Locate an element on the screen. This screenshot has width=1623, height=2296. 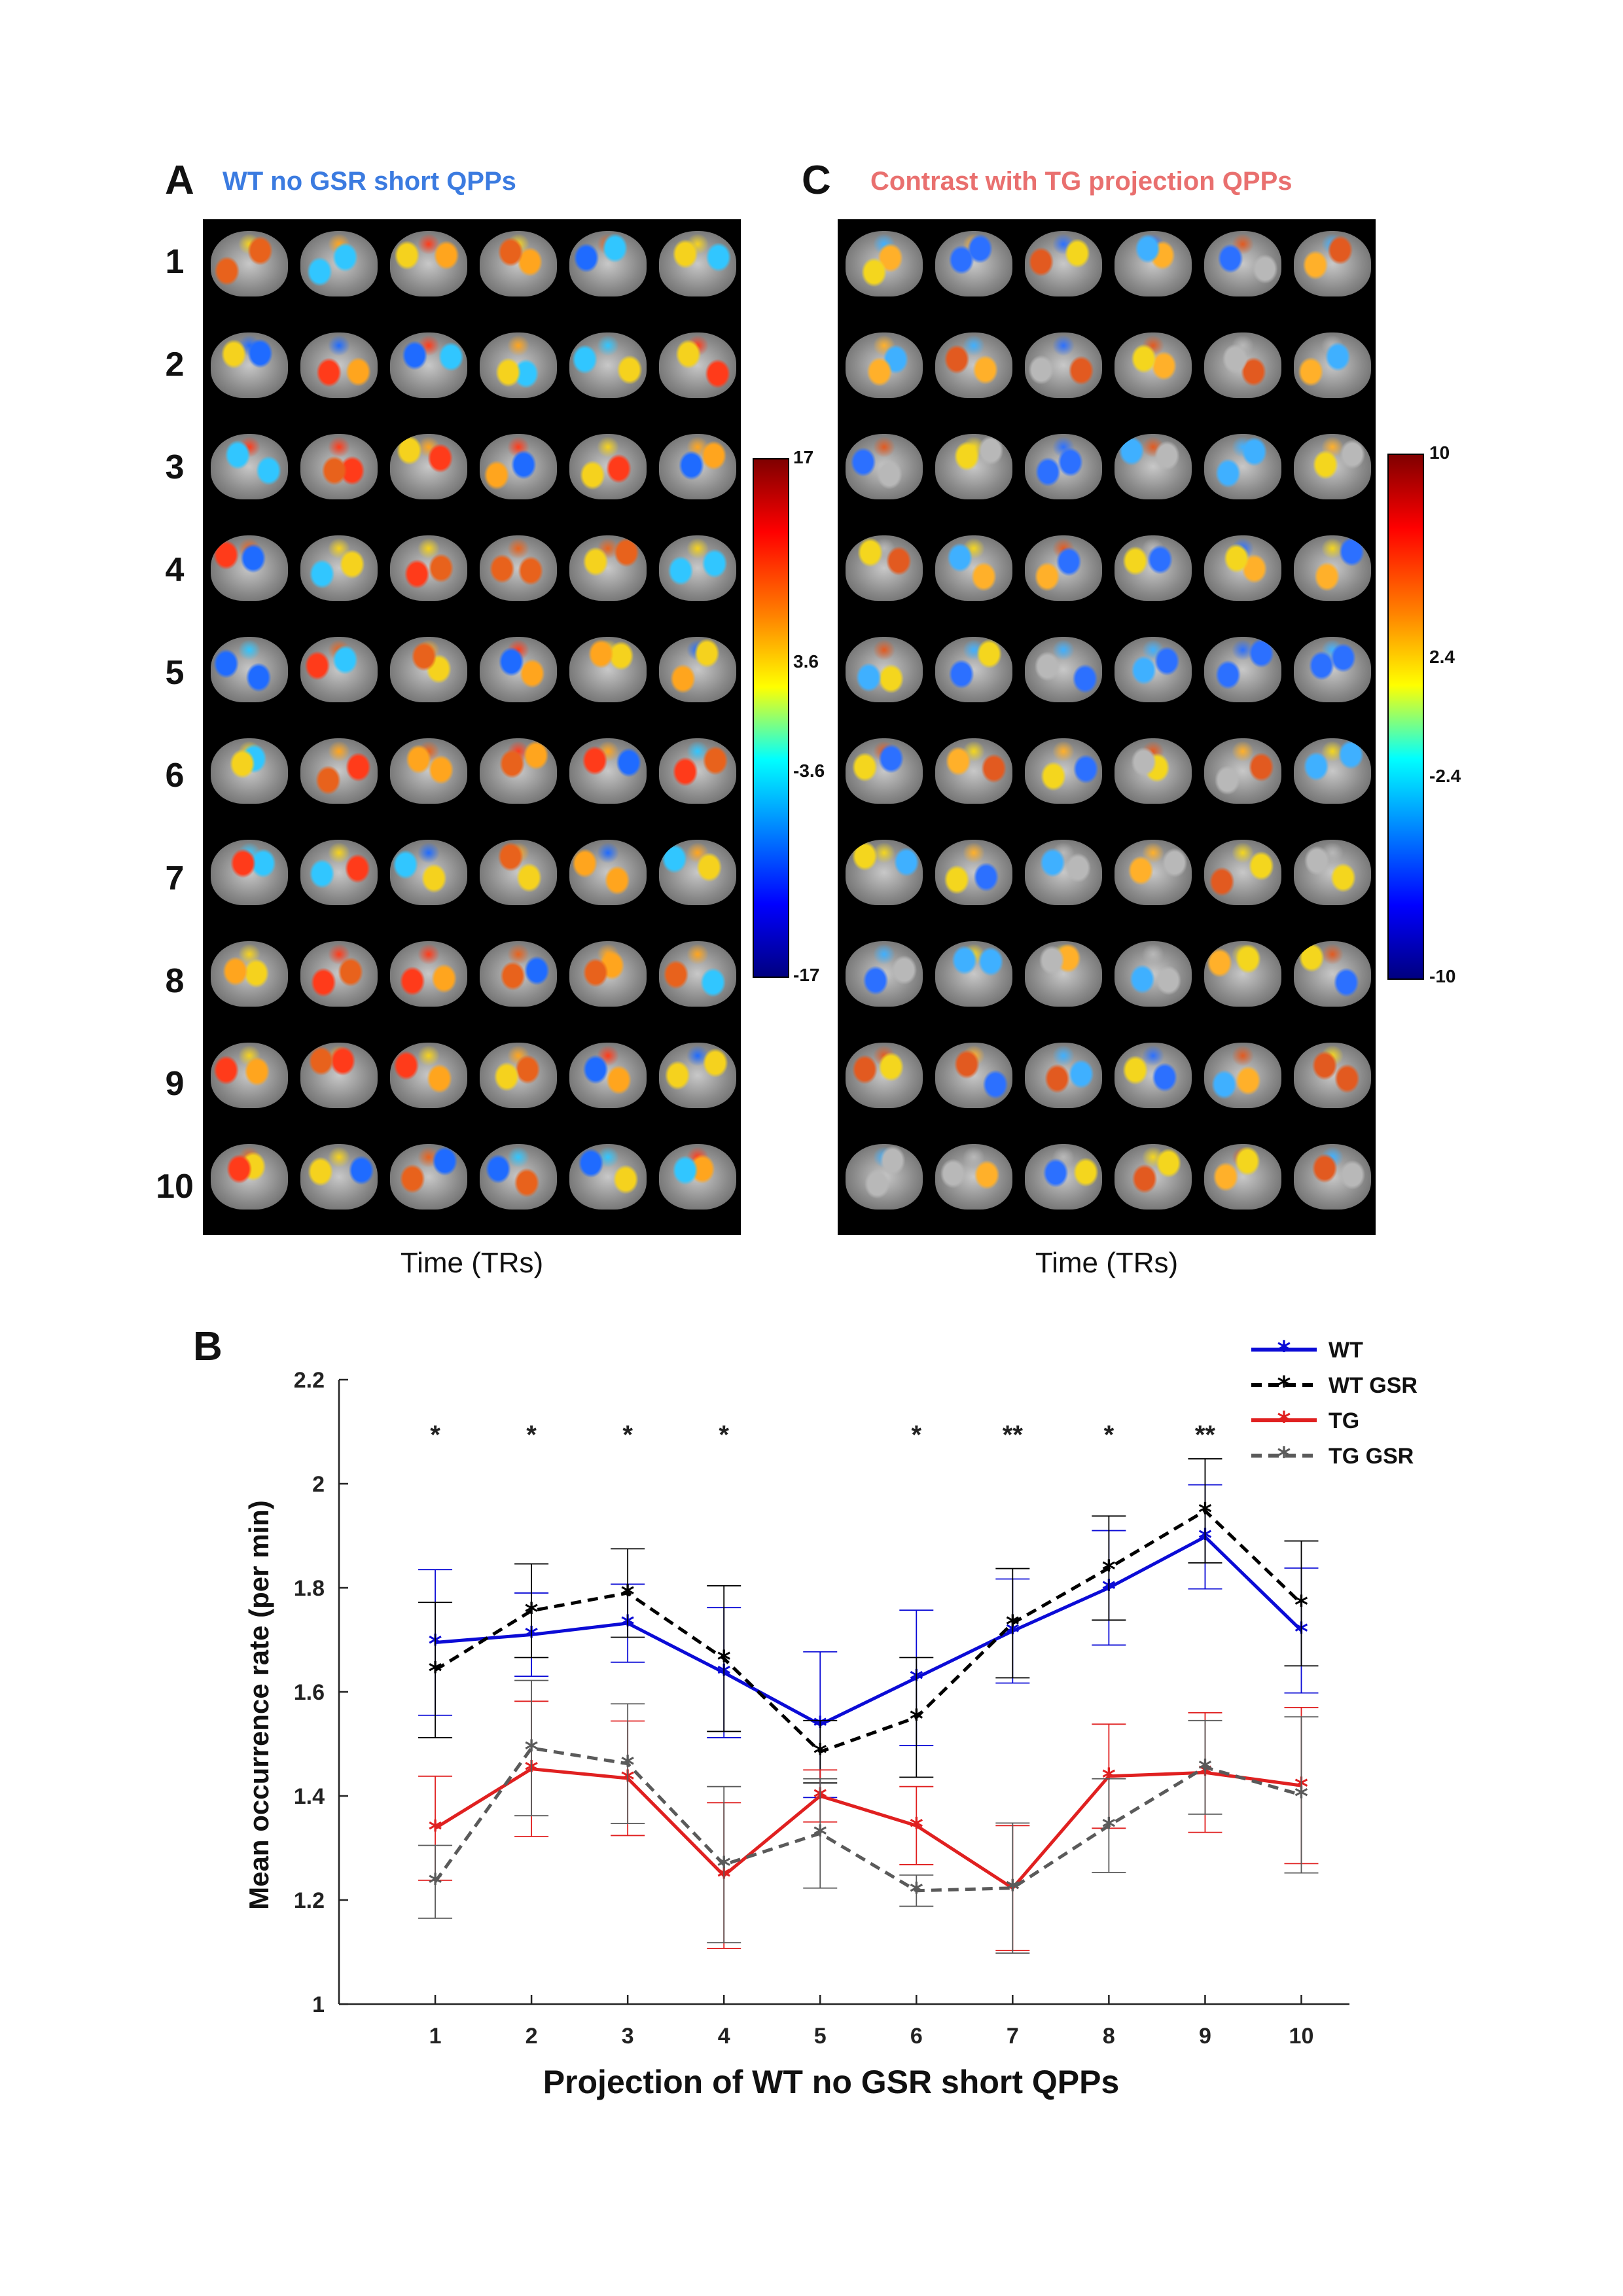
legend-label-tg-gsr: TG GSR is located at coordinates (1371, 1456).